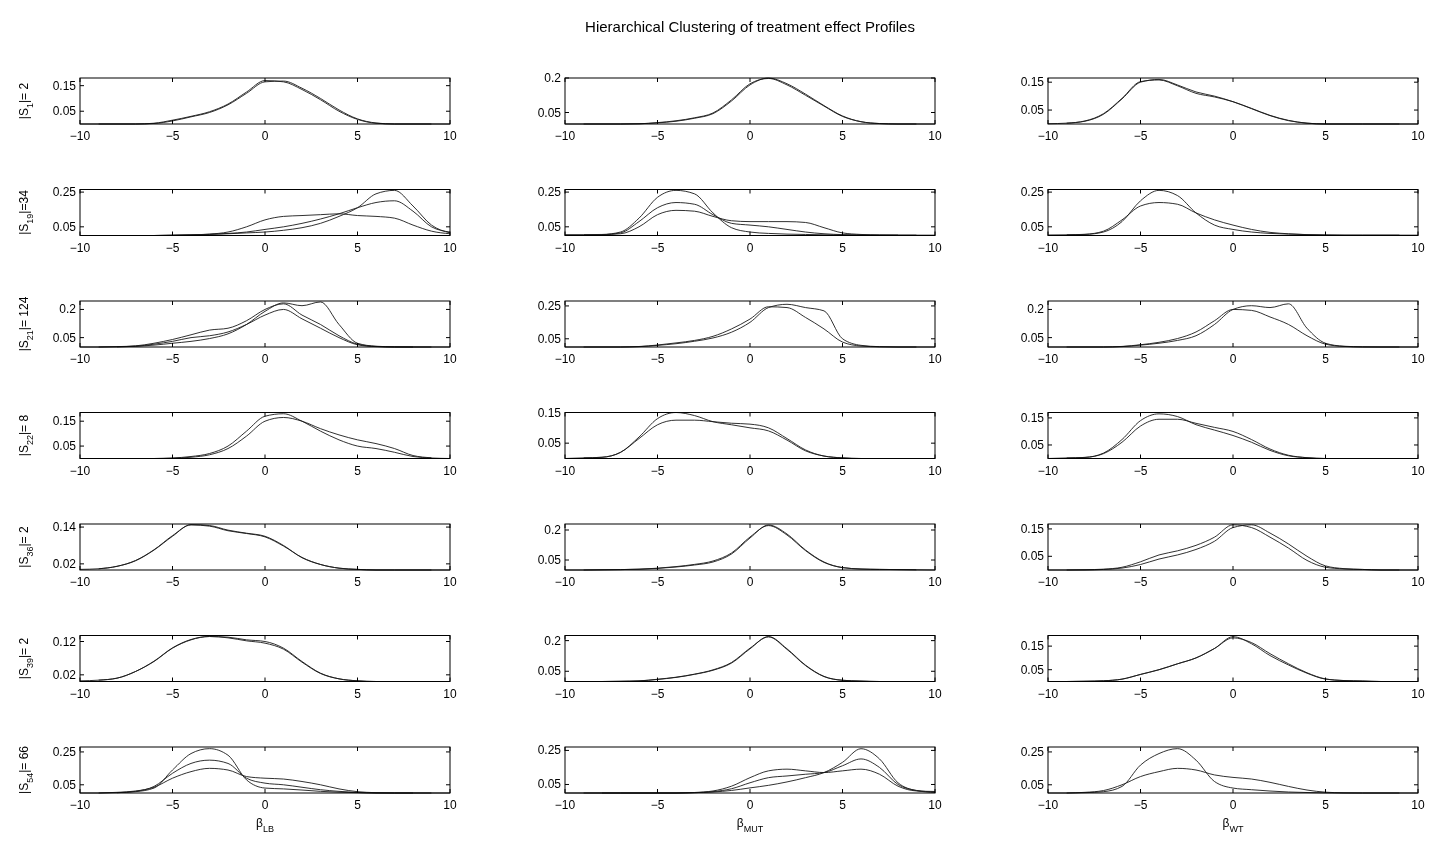 The width and height of the screenshot is (1437, 845). I want to click on chart-title: Hierarchical Clustering of treatment effect Profiles, so click(750, 26).